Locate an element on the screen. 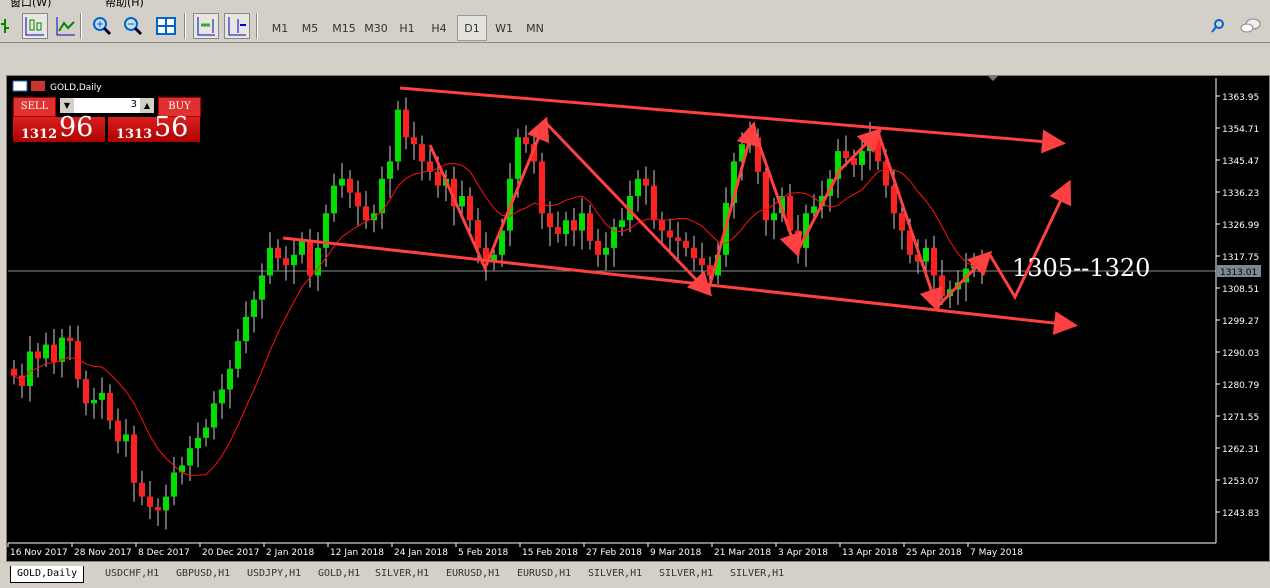 This screenshot has height=588, width=1270. chart-shift-marker is located at coordinates (993, 78).